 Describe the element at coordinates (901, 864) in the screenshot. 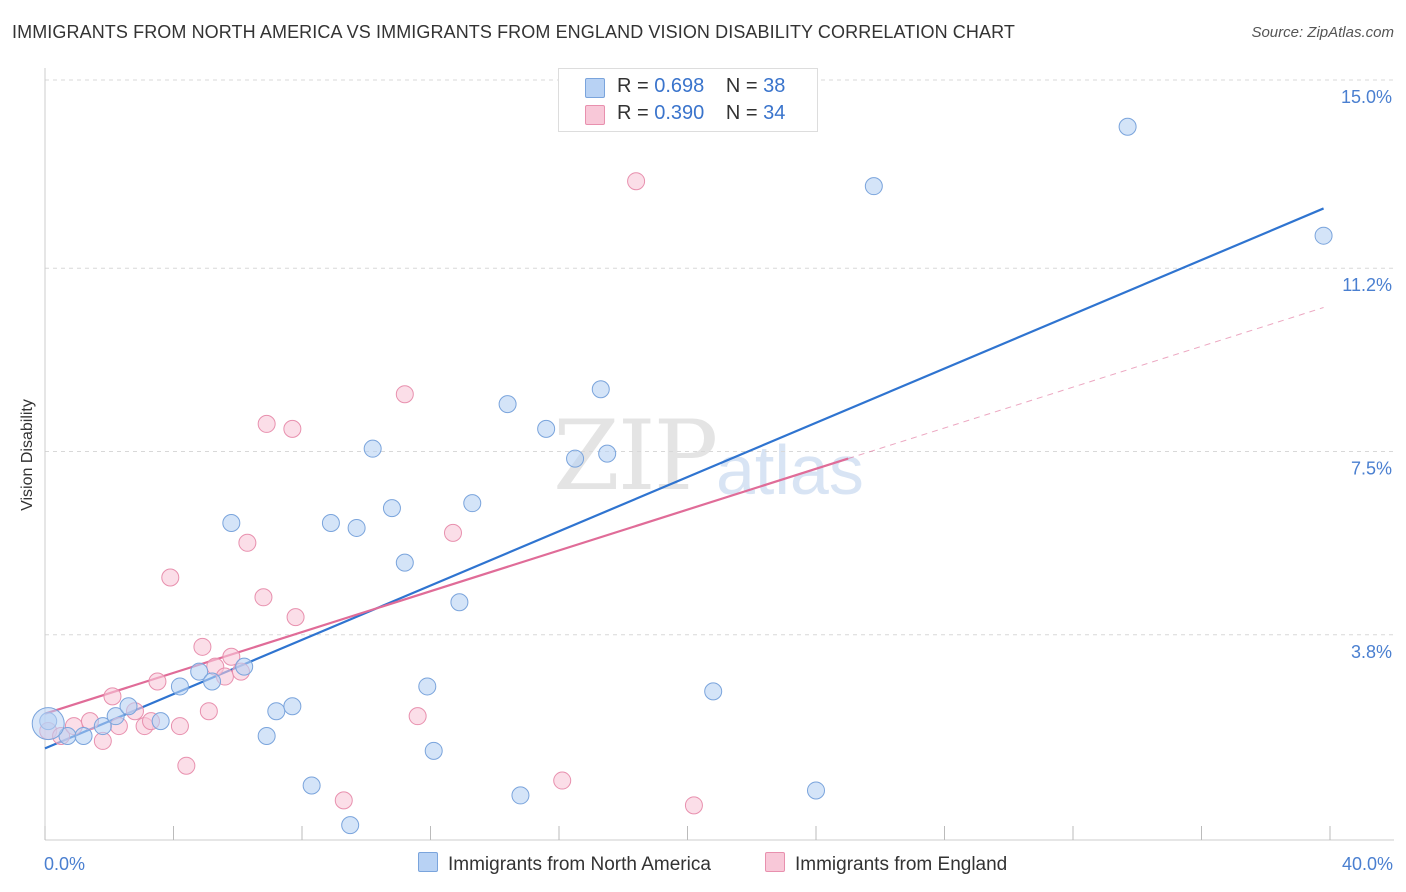

I see `legend-label-england: Immigrants from England` at that location.